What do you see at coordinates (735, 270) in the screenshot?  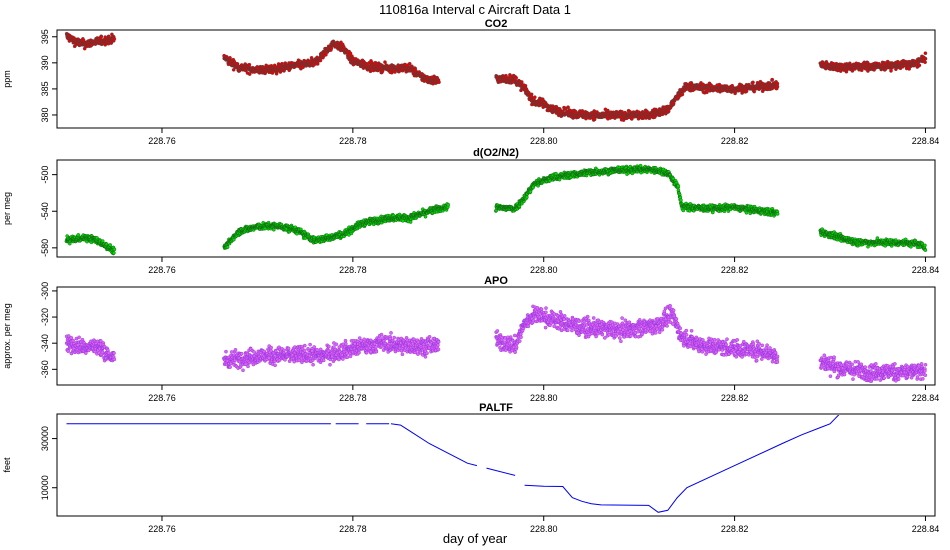 I see `o2n2-x-tick-label: 228.82` at bounding box center [735, 270].